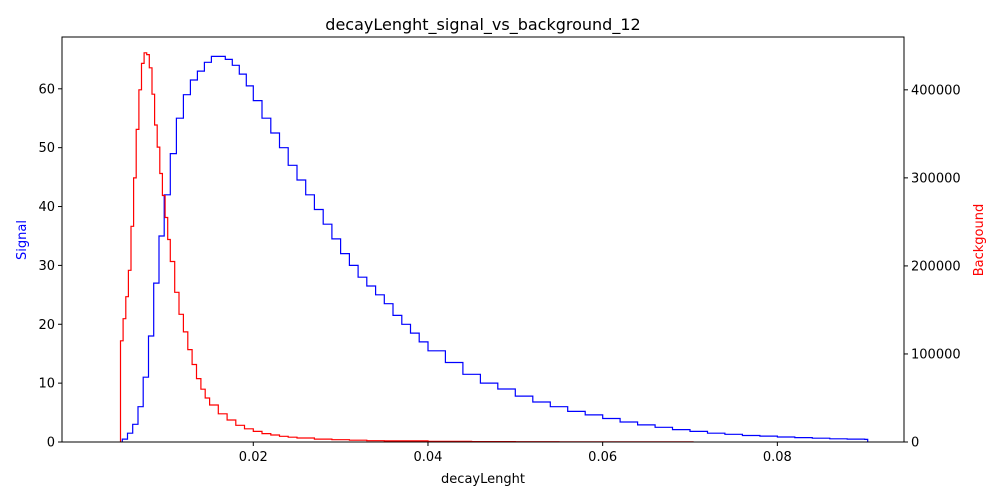 The height and width of the screenshot is (500, 1000). What do you see at coordinates (46, 325) in the screenshot?
I see `y-left-tick-label: 20` at bounding box center [46, 325].